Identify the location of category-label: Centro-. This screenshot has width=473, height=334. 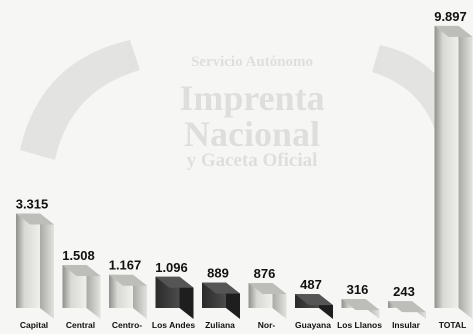
(127, 325).